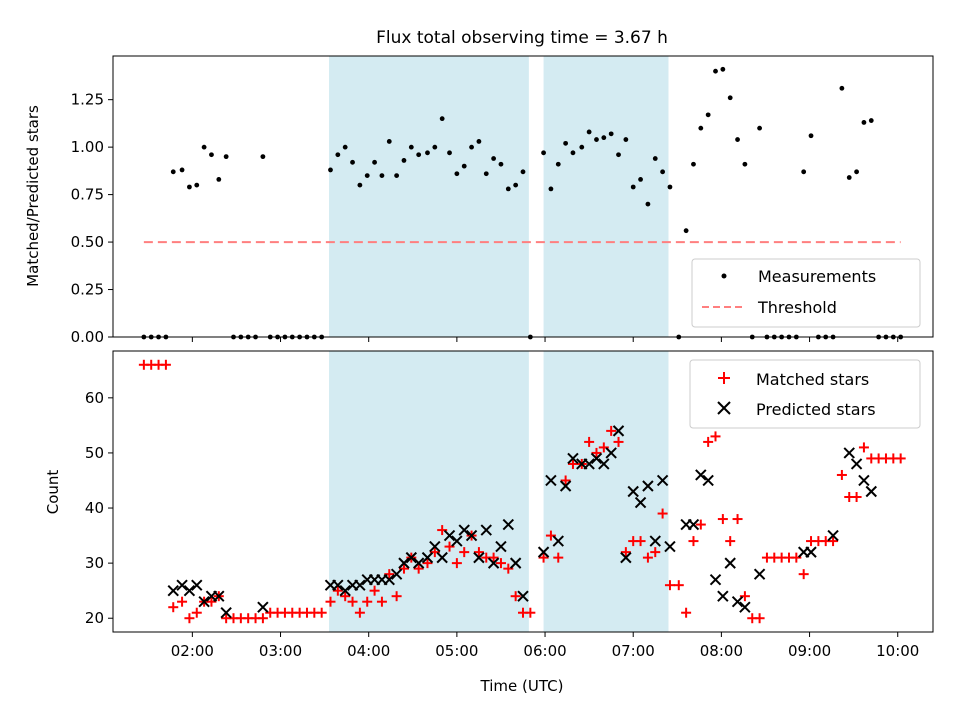  Describe the element at coordinates (724, 276) in the screenshot. I see `legend-measurements-marker` at that location.